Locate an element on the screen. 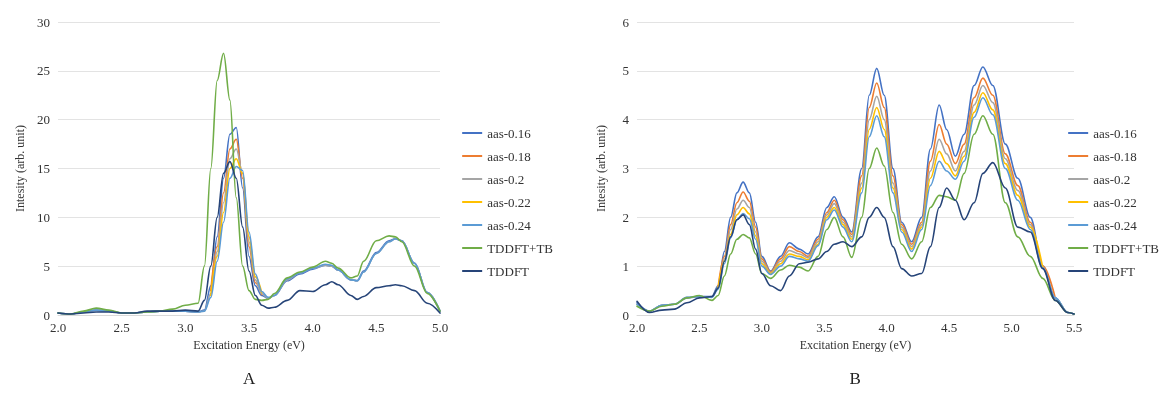  y-tick-label: 15 is located at coordinates (43, 168).